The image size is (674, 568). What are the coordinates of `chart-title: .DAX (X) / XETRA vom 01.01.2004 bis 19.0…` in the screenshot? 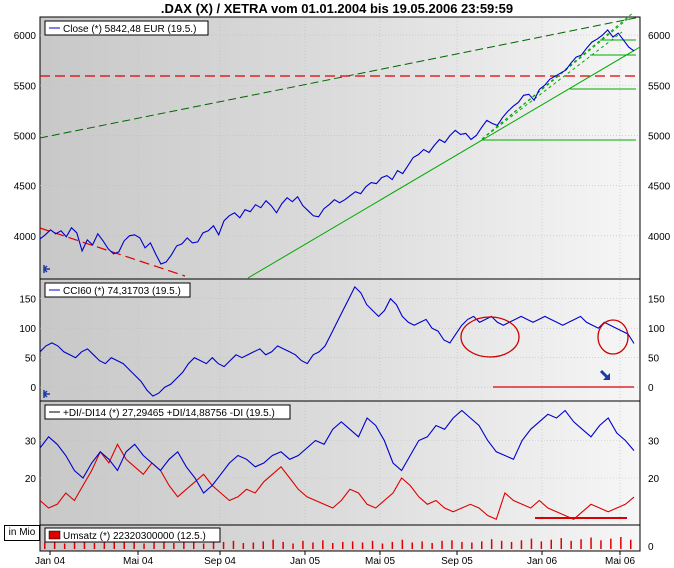 It's located at (337, 8).